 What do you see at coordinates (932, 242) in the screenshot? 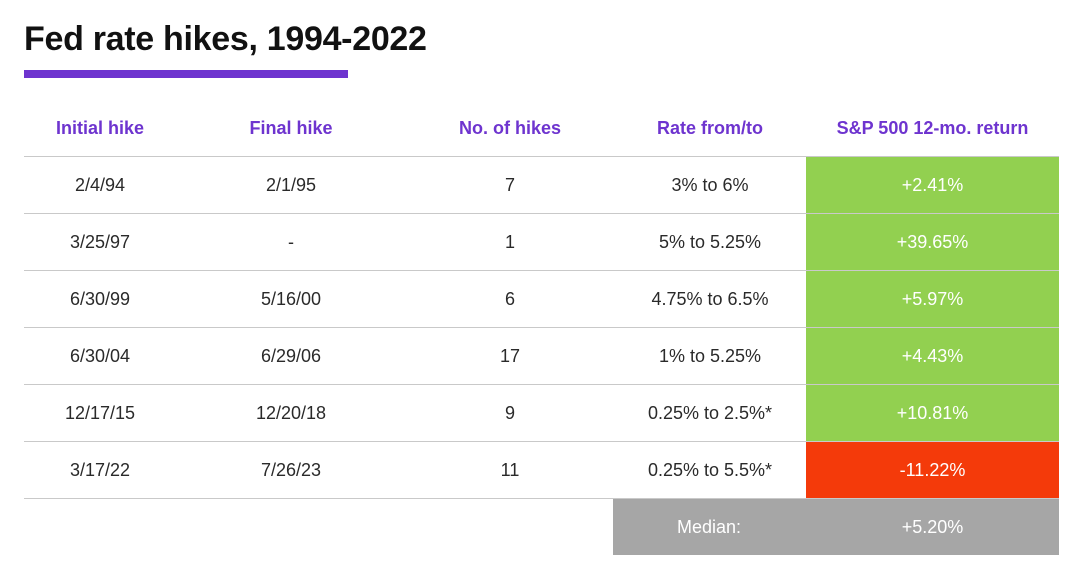
I see `sp500-return-cell: +39.65%` at bounding box center [932, 242].